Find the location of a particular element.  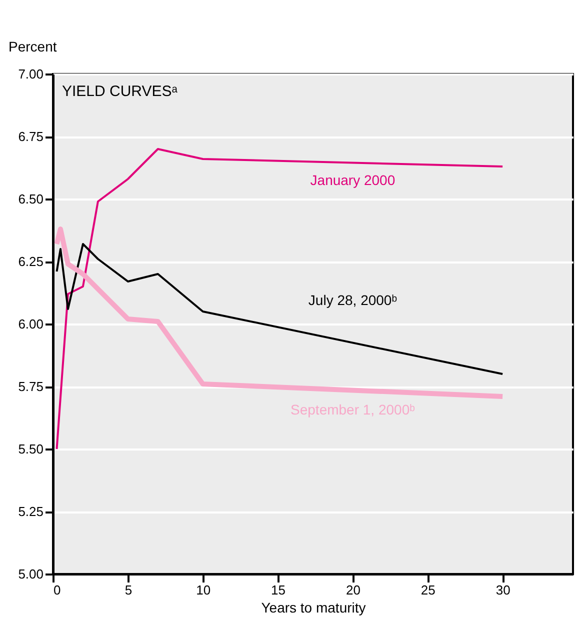

x-tick-label: 15 is located at coordinates (278, 590).